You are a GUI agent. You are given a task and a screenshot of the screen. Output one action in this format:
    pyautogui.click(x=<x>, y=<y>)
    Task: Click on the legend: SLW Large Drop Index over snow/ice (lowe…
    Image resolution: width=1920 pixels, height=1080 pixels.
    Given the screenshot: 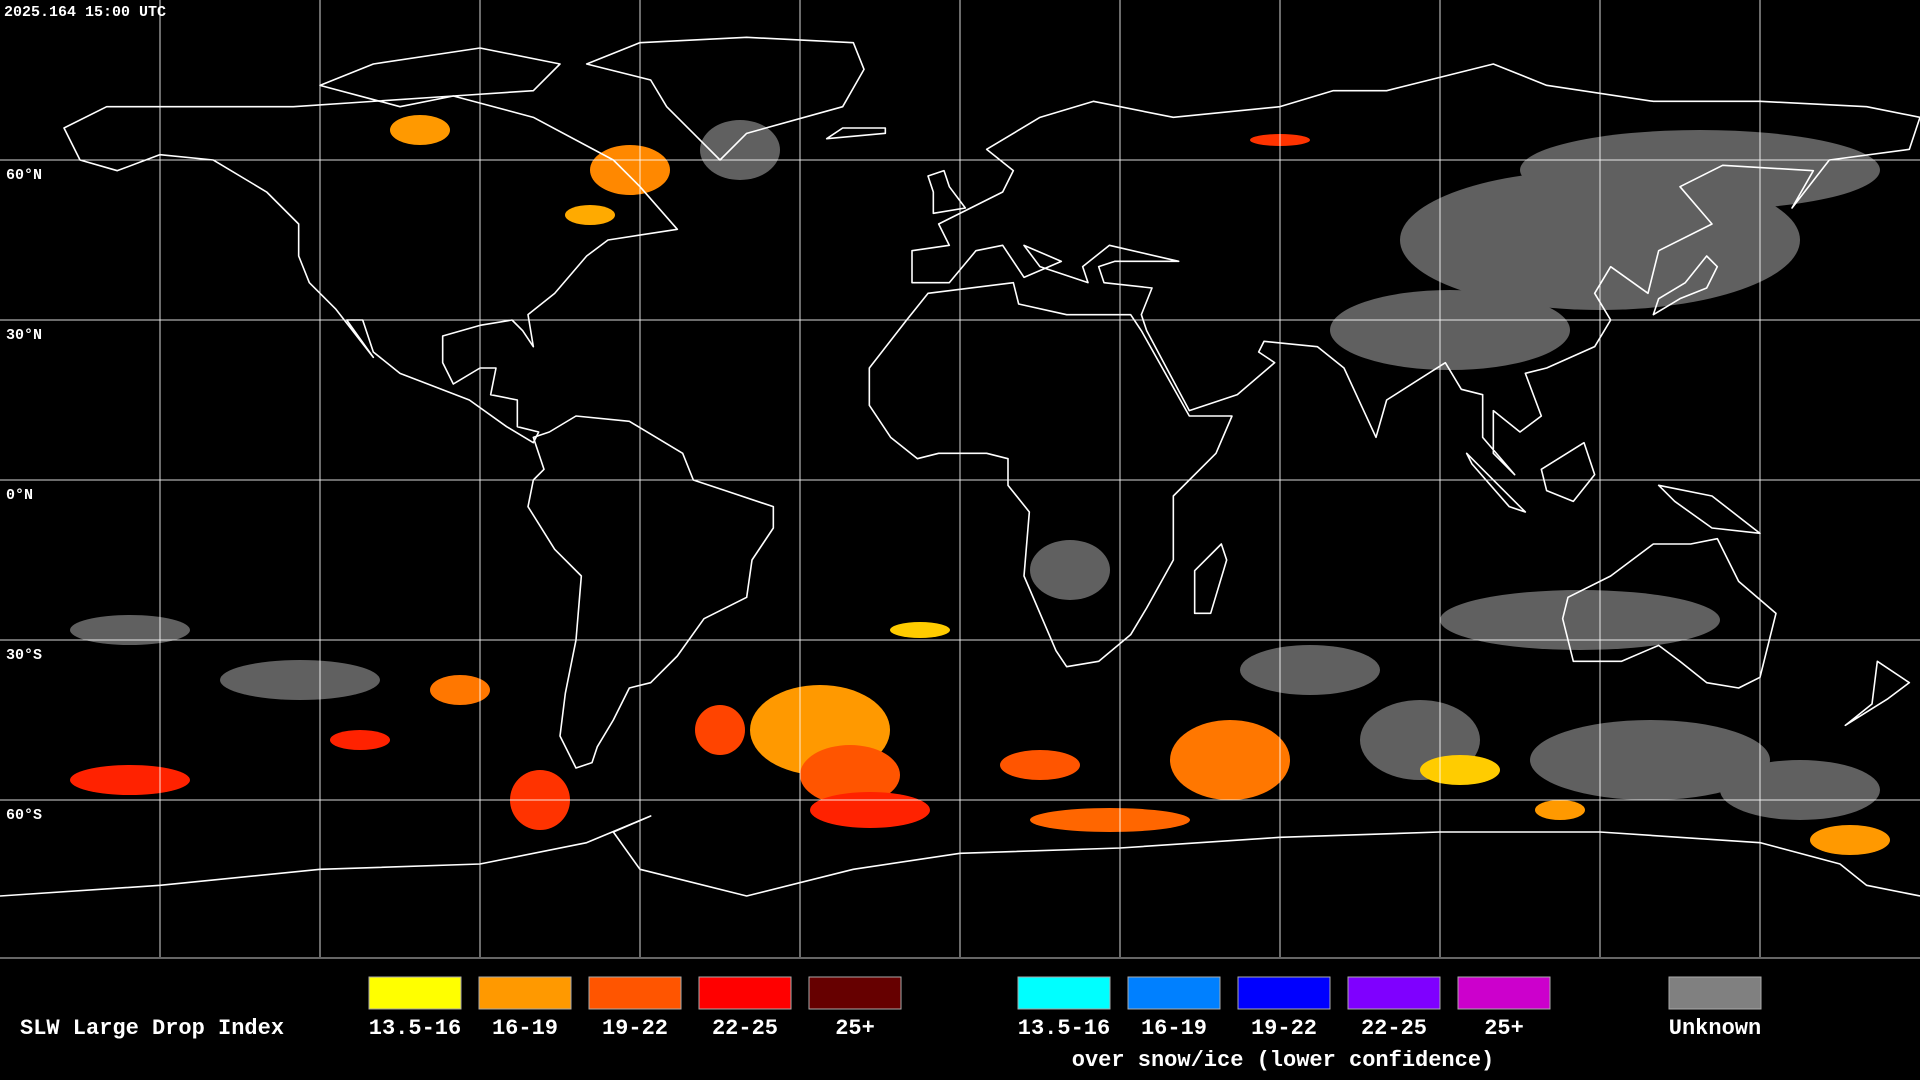 What is the action you would take?
    pyautogui.click(x=891, y=1024)
    